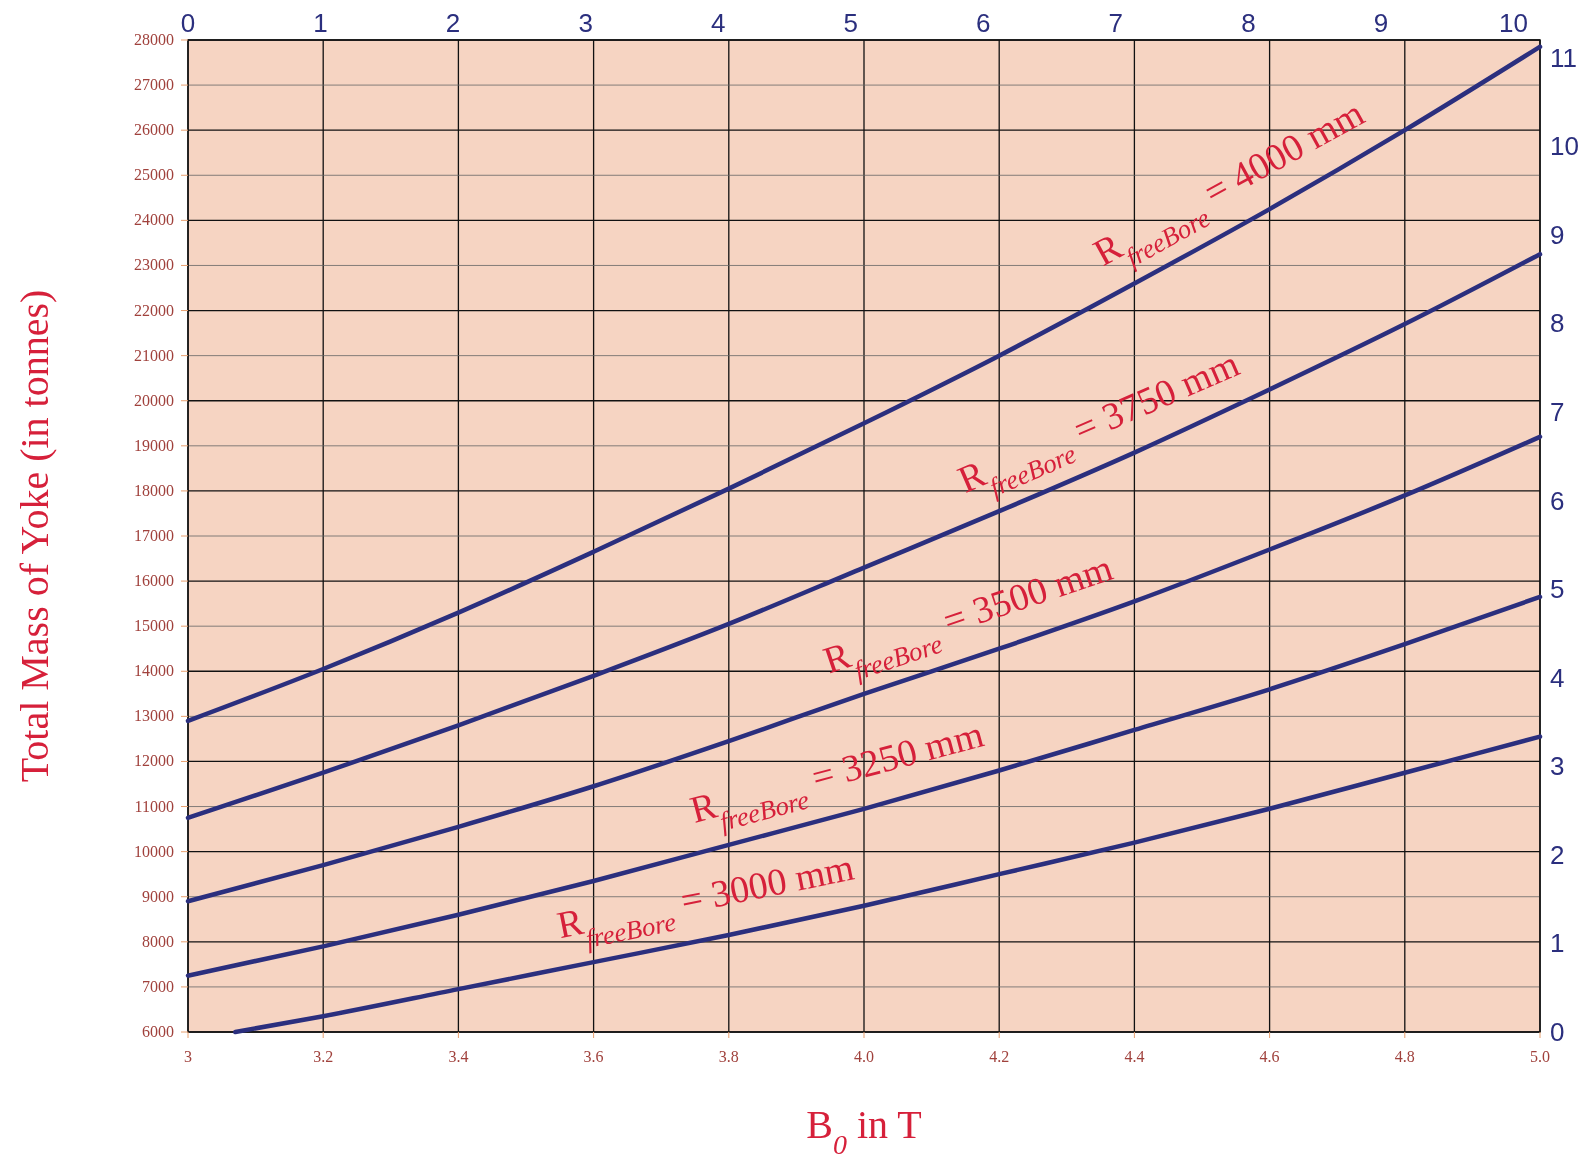 The width and height of the screenshot is (1591, 1158). What do you see at coordinates (154, 806) in the screenshot?
I see `y-tick-label: 11000` at bounding box center [154, 806].